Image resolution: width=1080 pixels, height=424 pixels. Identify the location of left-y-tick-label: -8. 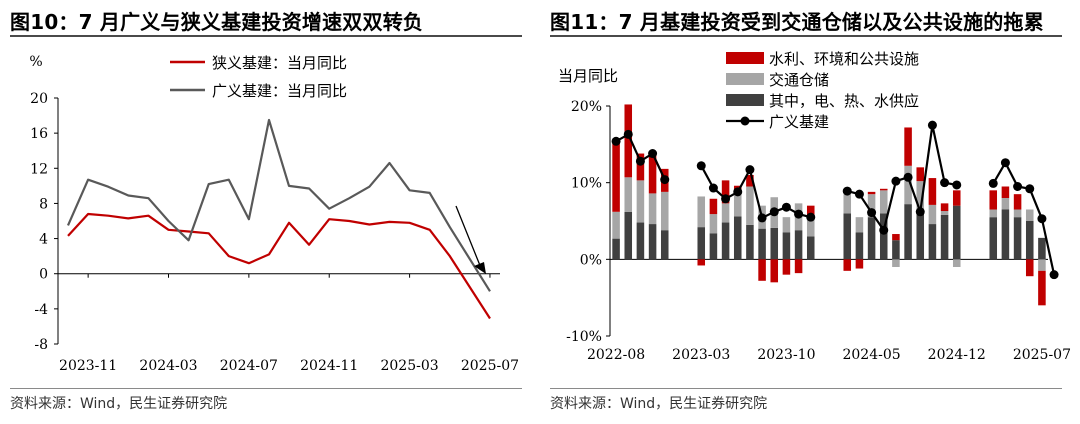
(41, 345).